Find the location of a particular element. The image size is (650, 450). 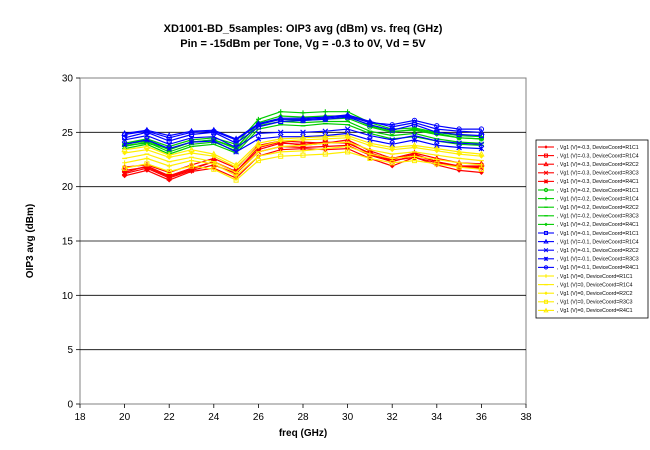

legend-label: , Vg1 (V)=-0.3, DeviceCoord=R4C1 is located at coordinates (598, 182).